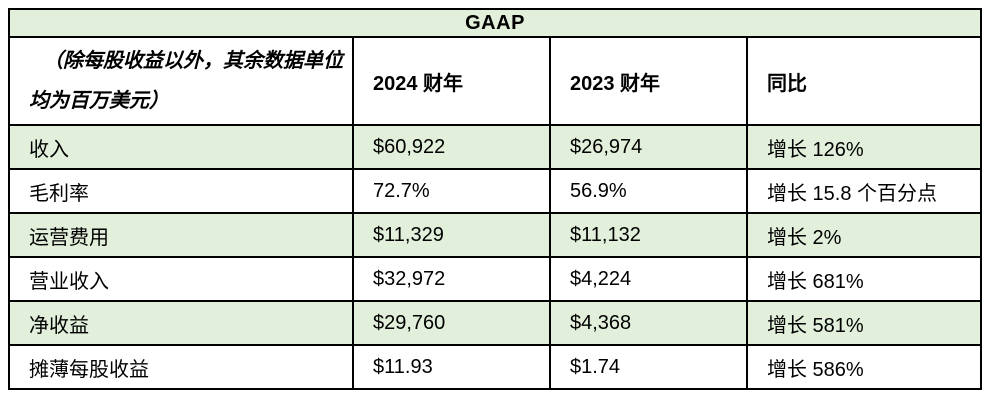 The width and height of the screenshot is (987, 405). Describe the element at coordinates (864, 279) in the screenshot. I see `cell-yoy: 增长 681%` at that location.